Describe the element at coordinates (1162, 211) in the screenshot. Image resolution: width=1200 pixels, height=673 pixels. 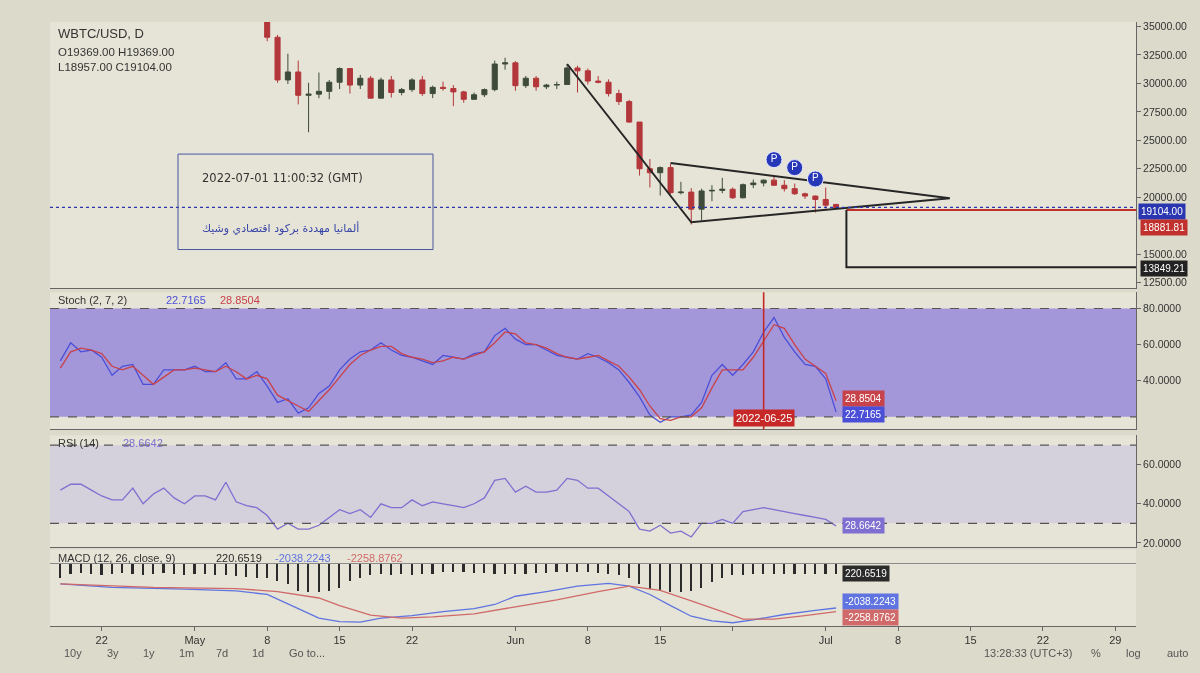
I see `ref-line-label: 19104.00` at that location.